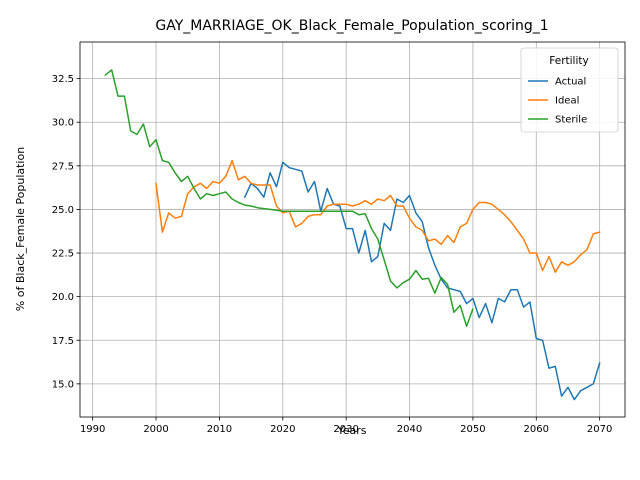  I want to click on y-tick-label: 15.0, so click(63, 384).